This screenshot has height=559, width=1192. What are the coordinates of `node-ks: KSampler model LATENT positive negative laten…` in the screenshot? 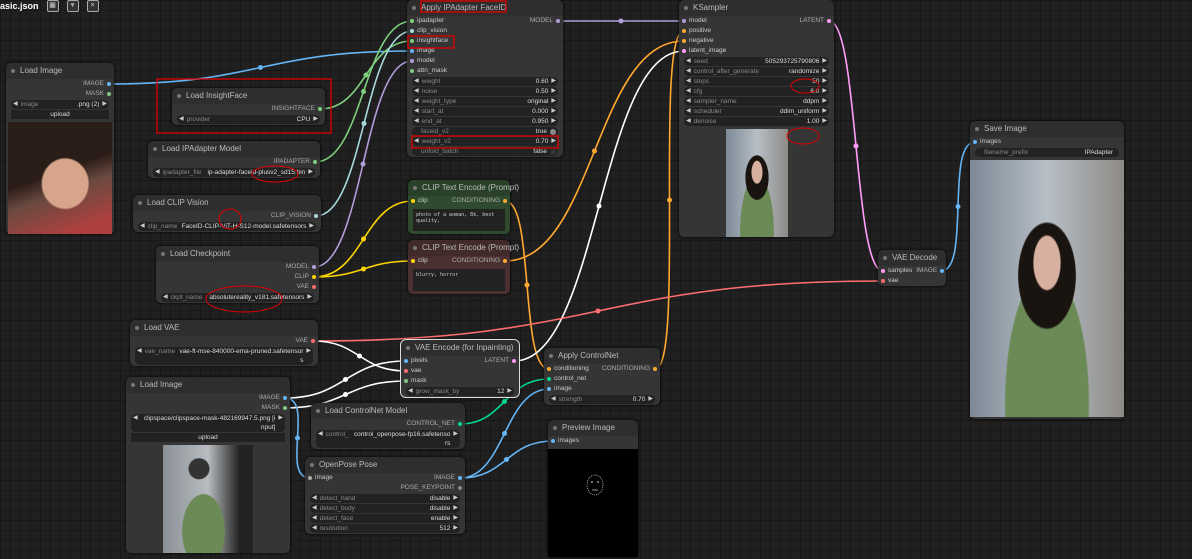 It's located at (756, 118).